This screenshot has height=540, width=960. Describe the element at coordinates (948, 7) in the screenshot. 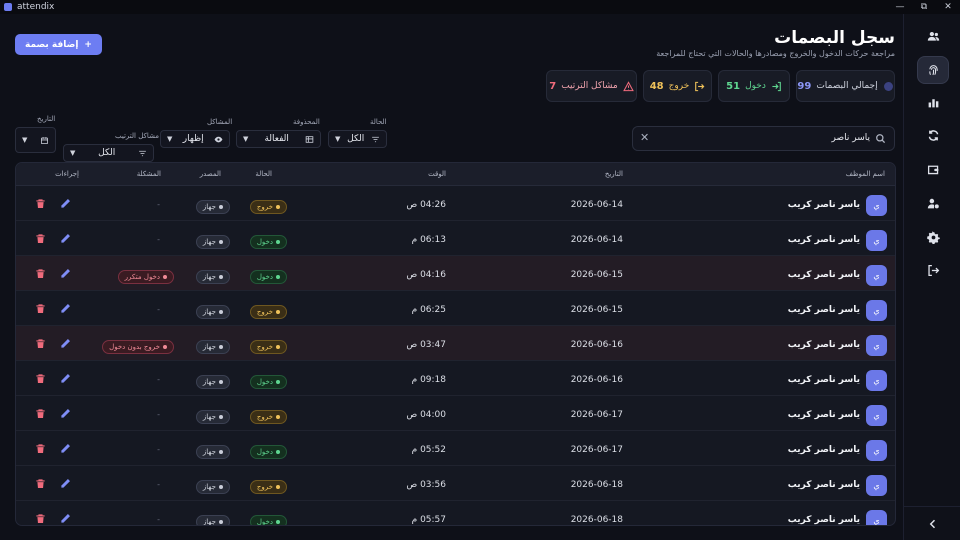

I see `close-button: ✕` at that location.